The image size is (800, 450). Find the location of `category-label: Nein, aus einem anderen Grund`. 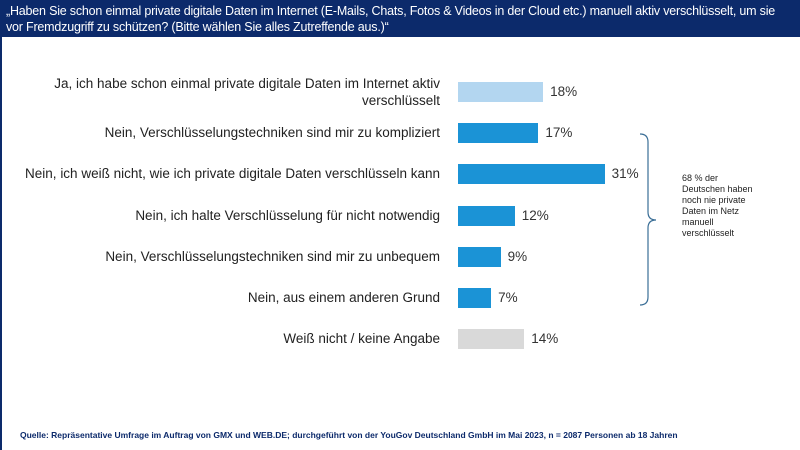

category-label: Nein, aus einem anderen Grund is located at coordinates (343, 297).